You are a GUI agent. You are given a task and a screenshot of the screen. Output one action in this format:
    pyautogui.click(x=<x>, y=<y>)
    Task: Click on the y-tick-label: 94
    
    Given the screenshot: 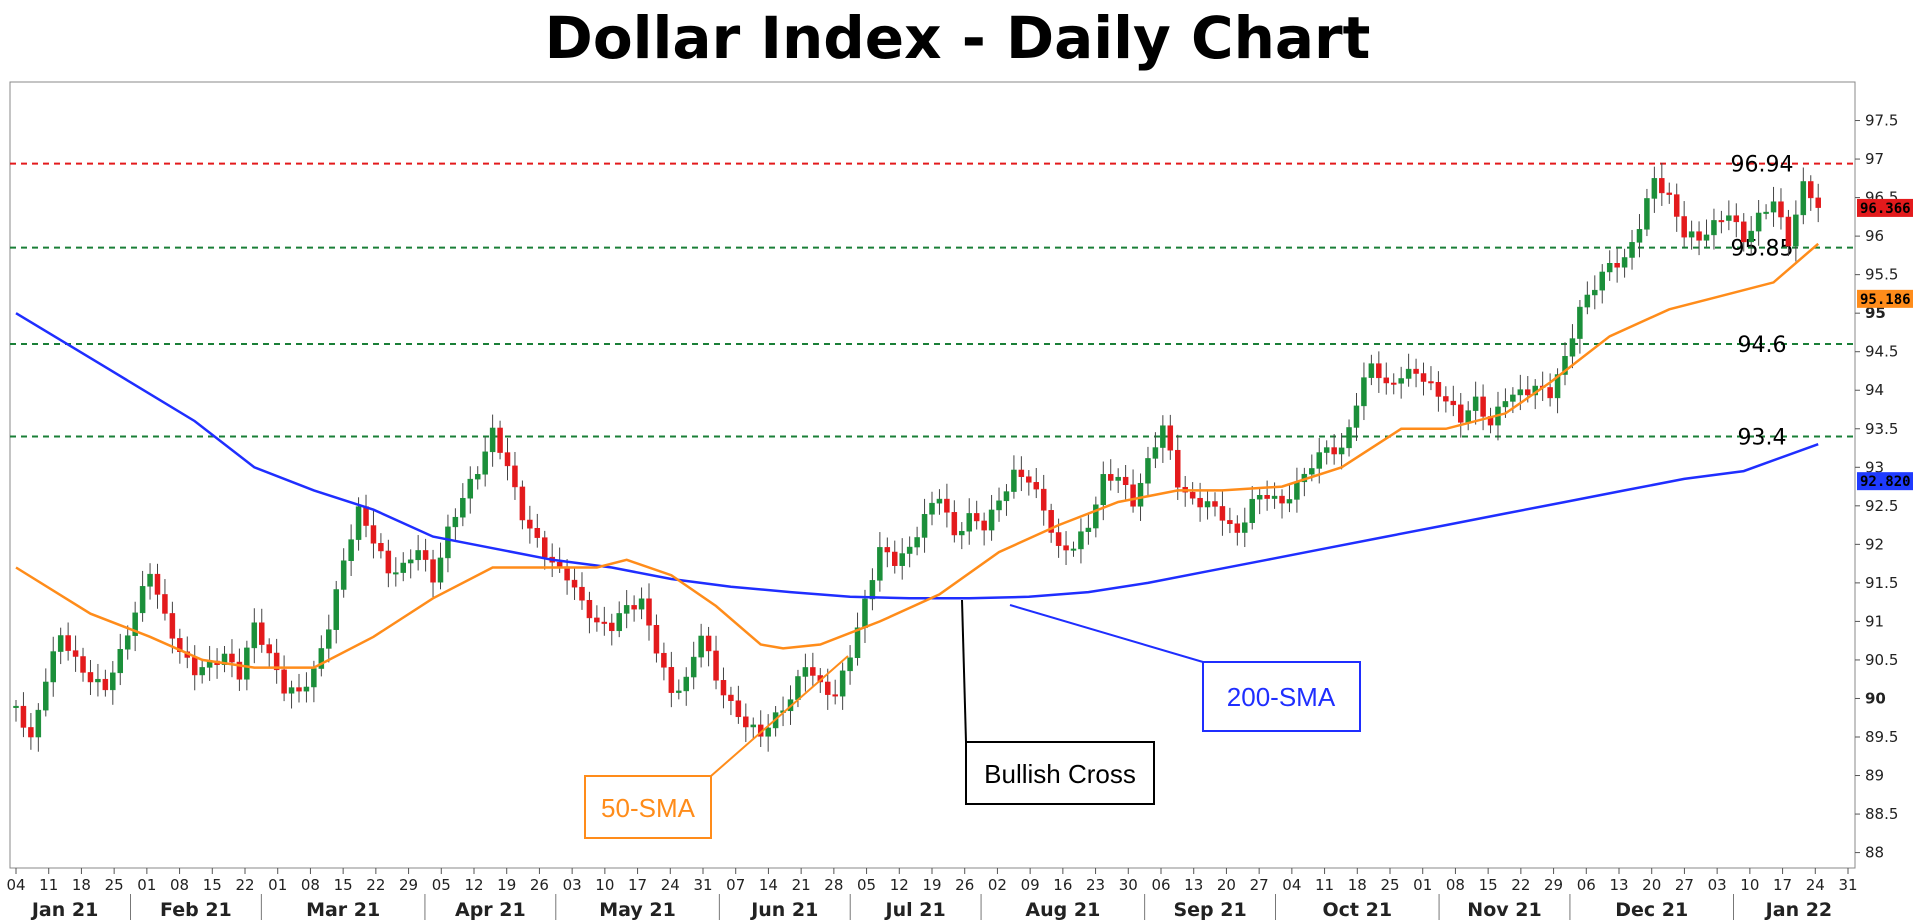 What is the action you would take?
    pyautogui.click(x=1874, y=390)
    